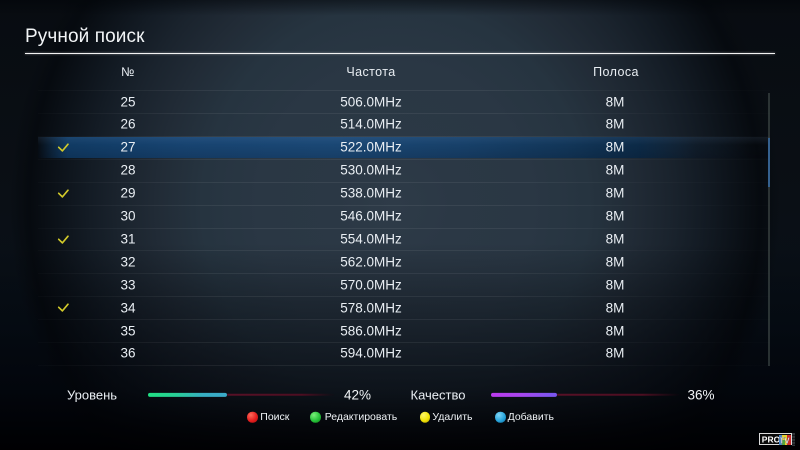 The image size is (800, 450). Describe the element at coordinates (770, 439) in the screenshot. I see `svg-text: PRO` at that location.